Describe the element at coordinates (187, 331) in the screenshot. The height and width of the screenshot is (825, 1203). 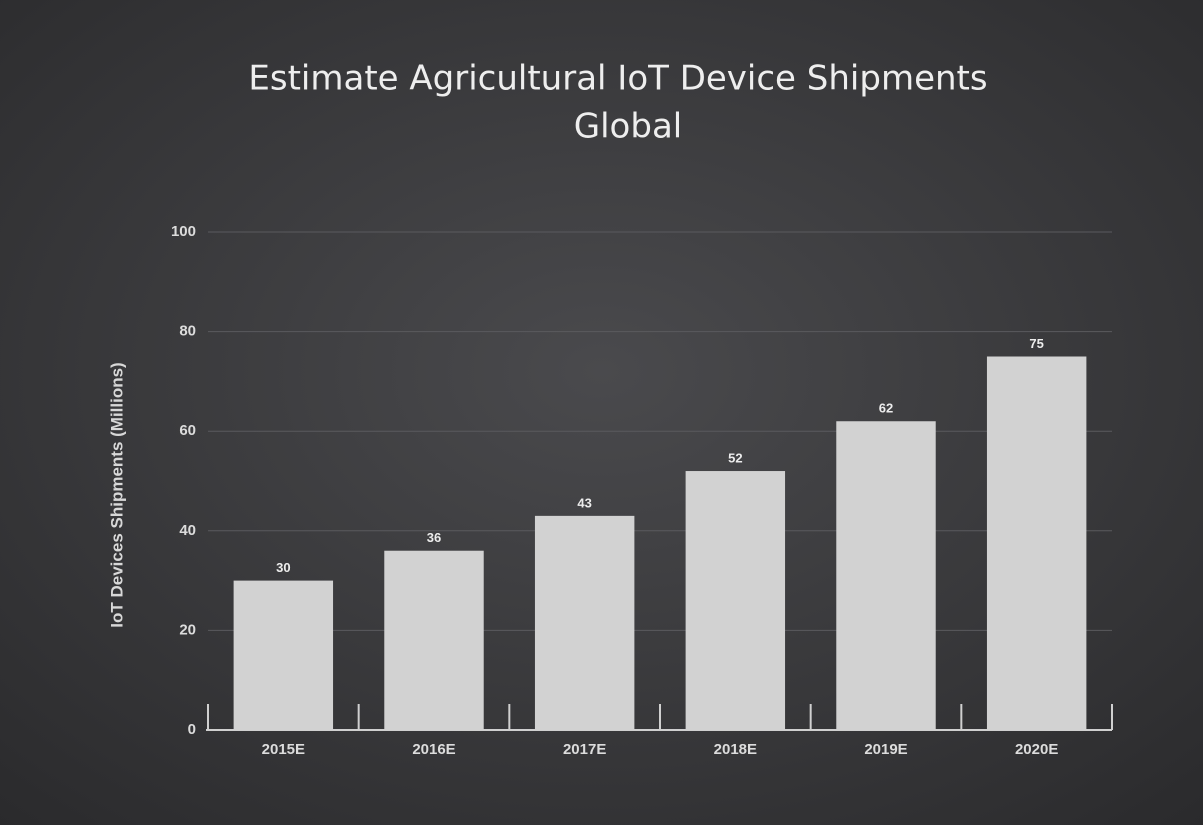
I see `y-tick-label: 80` at that location.